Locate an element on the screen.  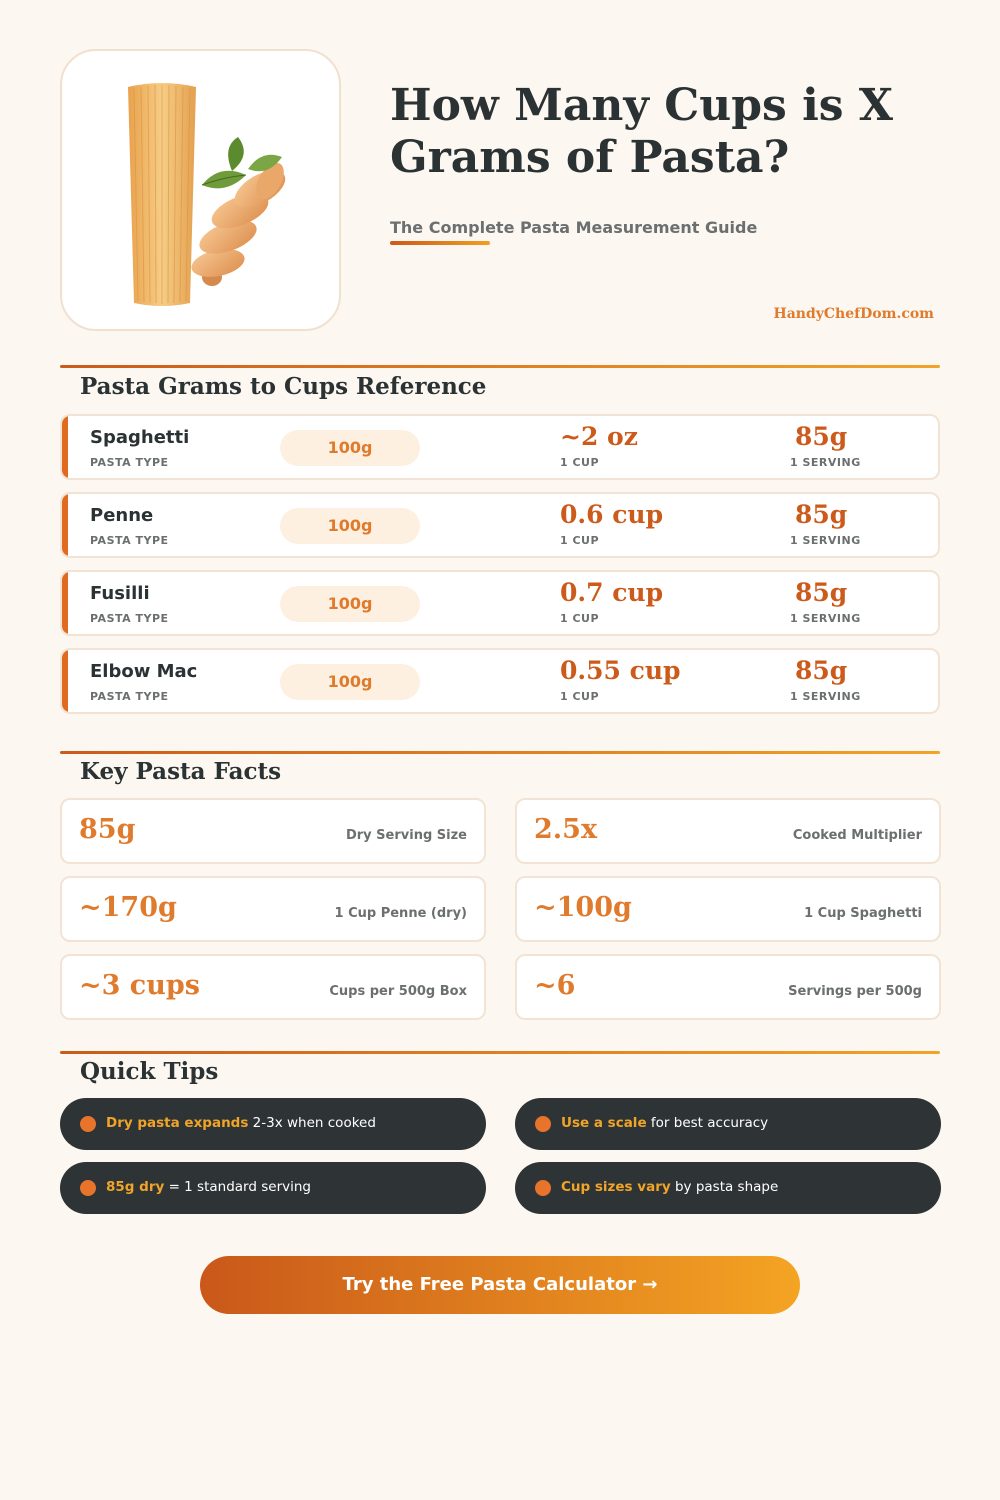
pasta-calculator-button: Try the Free Pasta Calculator → is located at coordinates (500, 1285).